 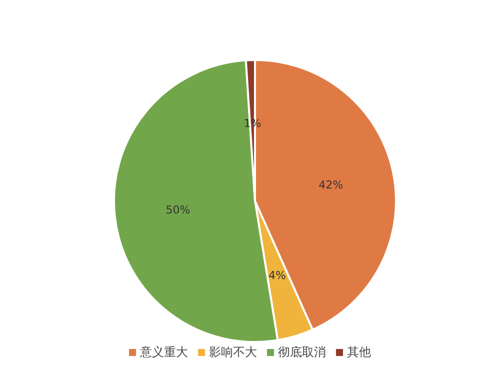 What do you see at coordinates (358, 352) in the screenshot?
I see `legend-label: 其他` at bounding box center [358, 352].